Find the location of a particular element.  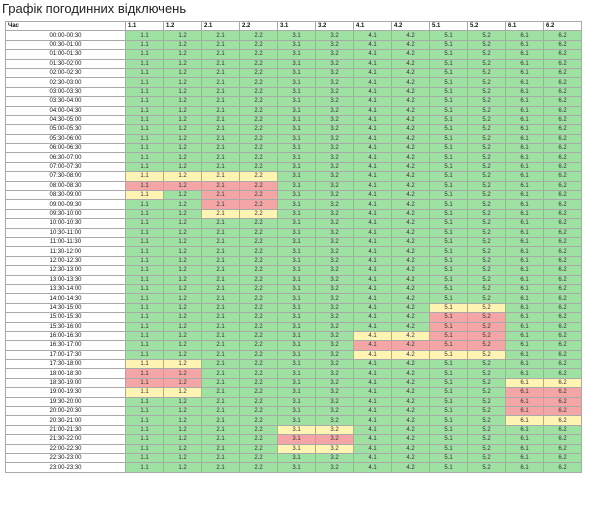

time-cell: 02:00-02:30 is located at coordinates (65, 73).